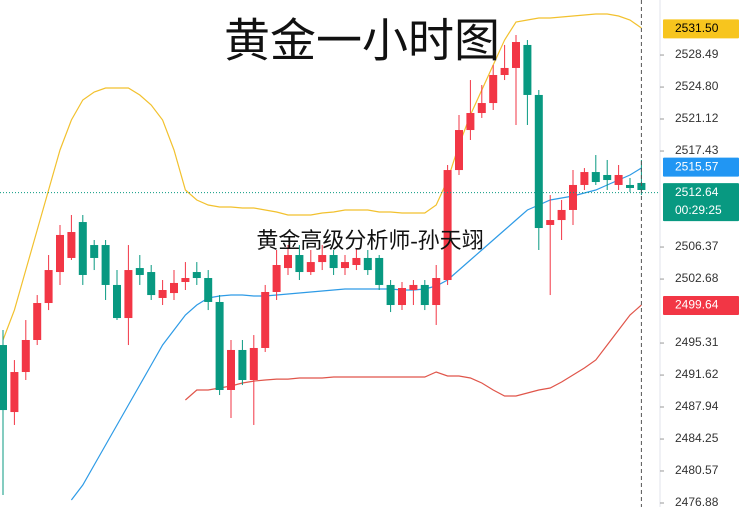 This screenshot has height=507, width=739. What do you see at coordinates (362, 41) in the screenshot?
I see `chart-title: 黄金一小时图` at bounding box center [362, 41].